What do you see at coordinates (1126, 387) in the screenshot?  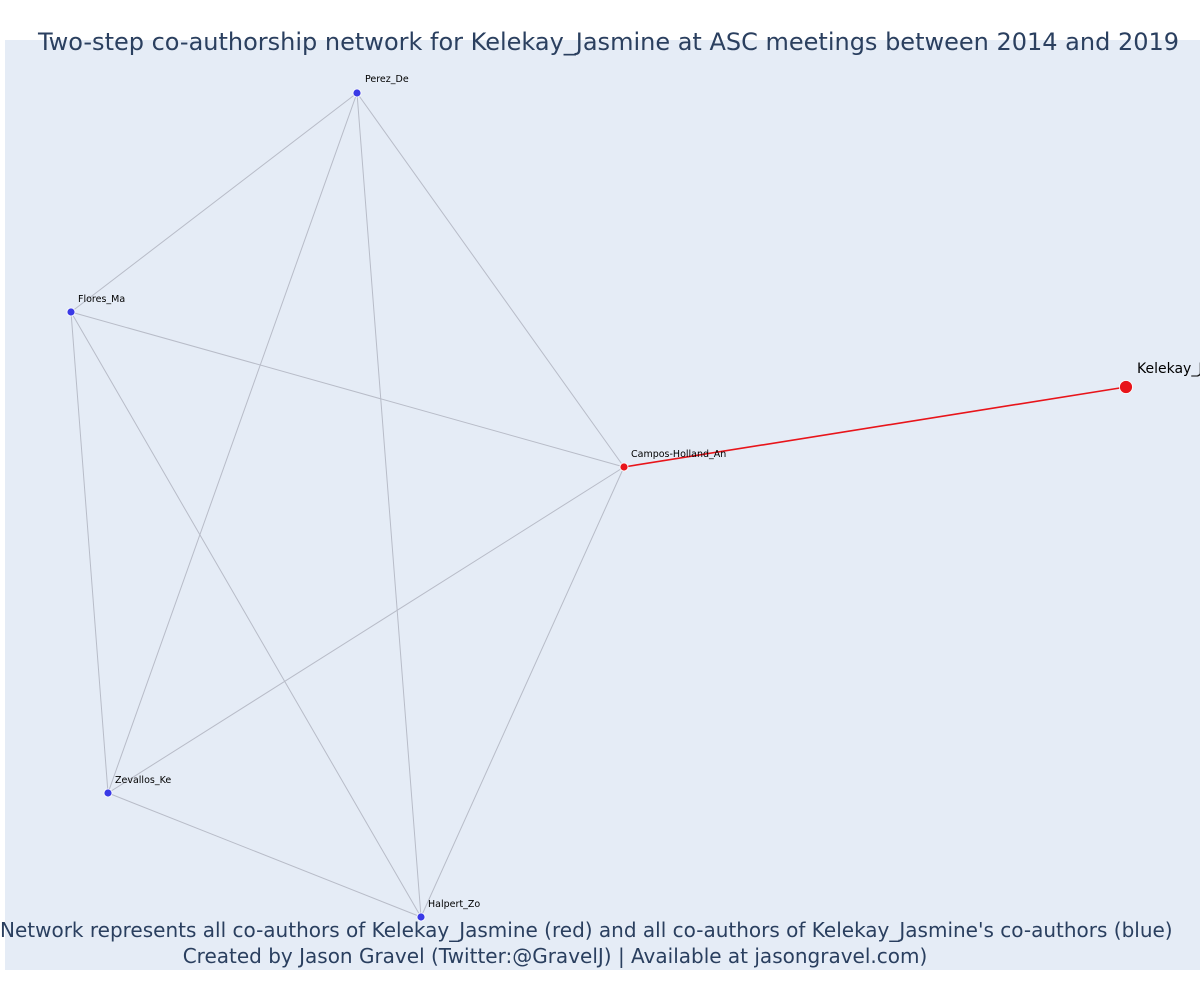 I see `node-kelekay` at bounding box center [1126, 387].